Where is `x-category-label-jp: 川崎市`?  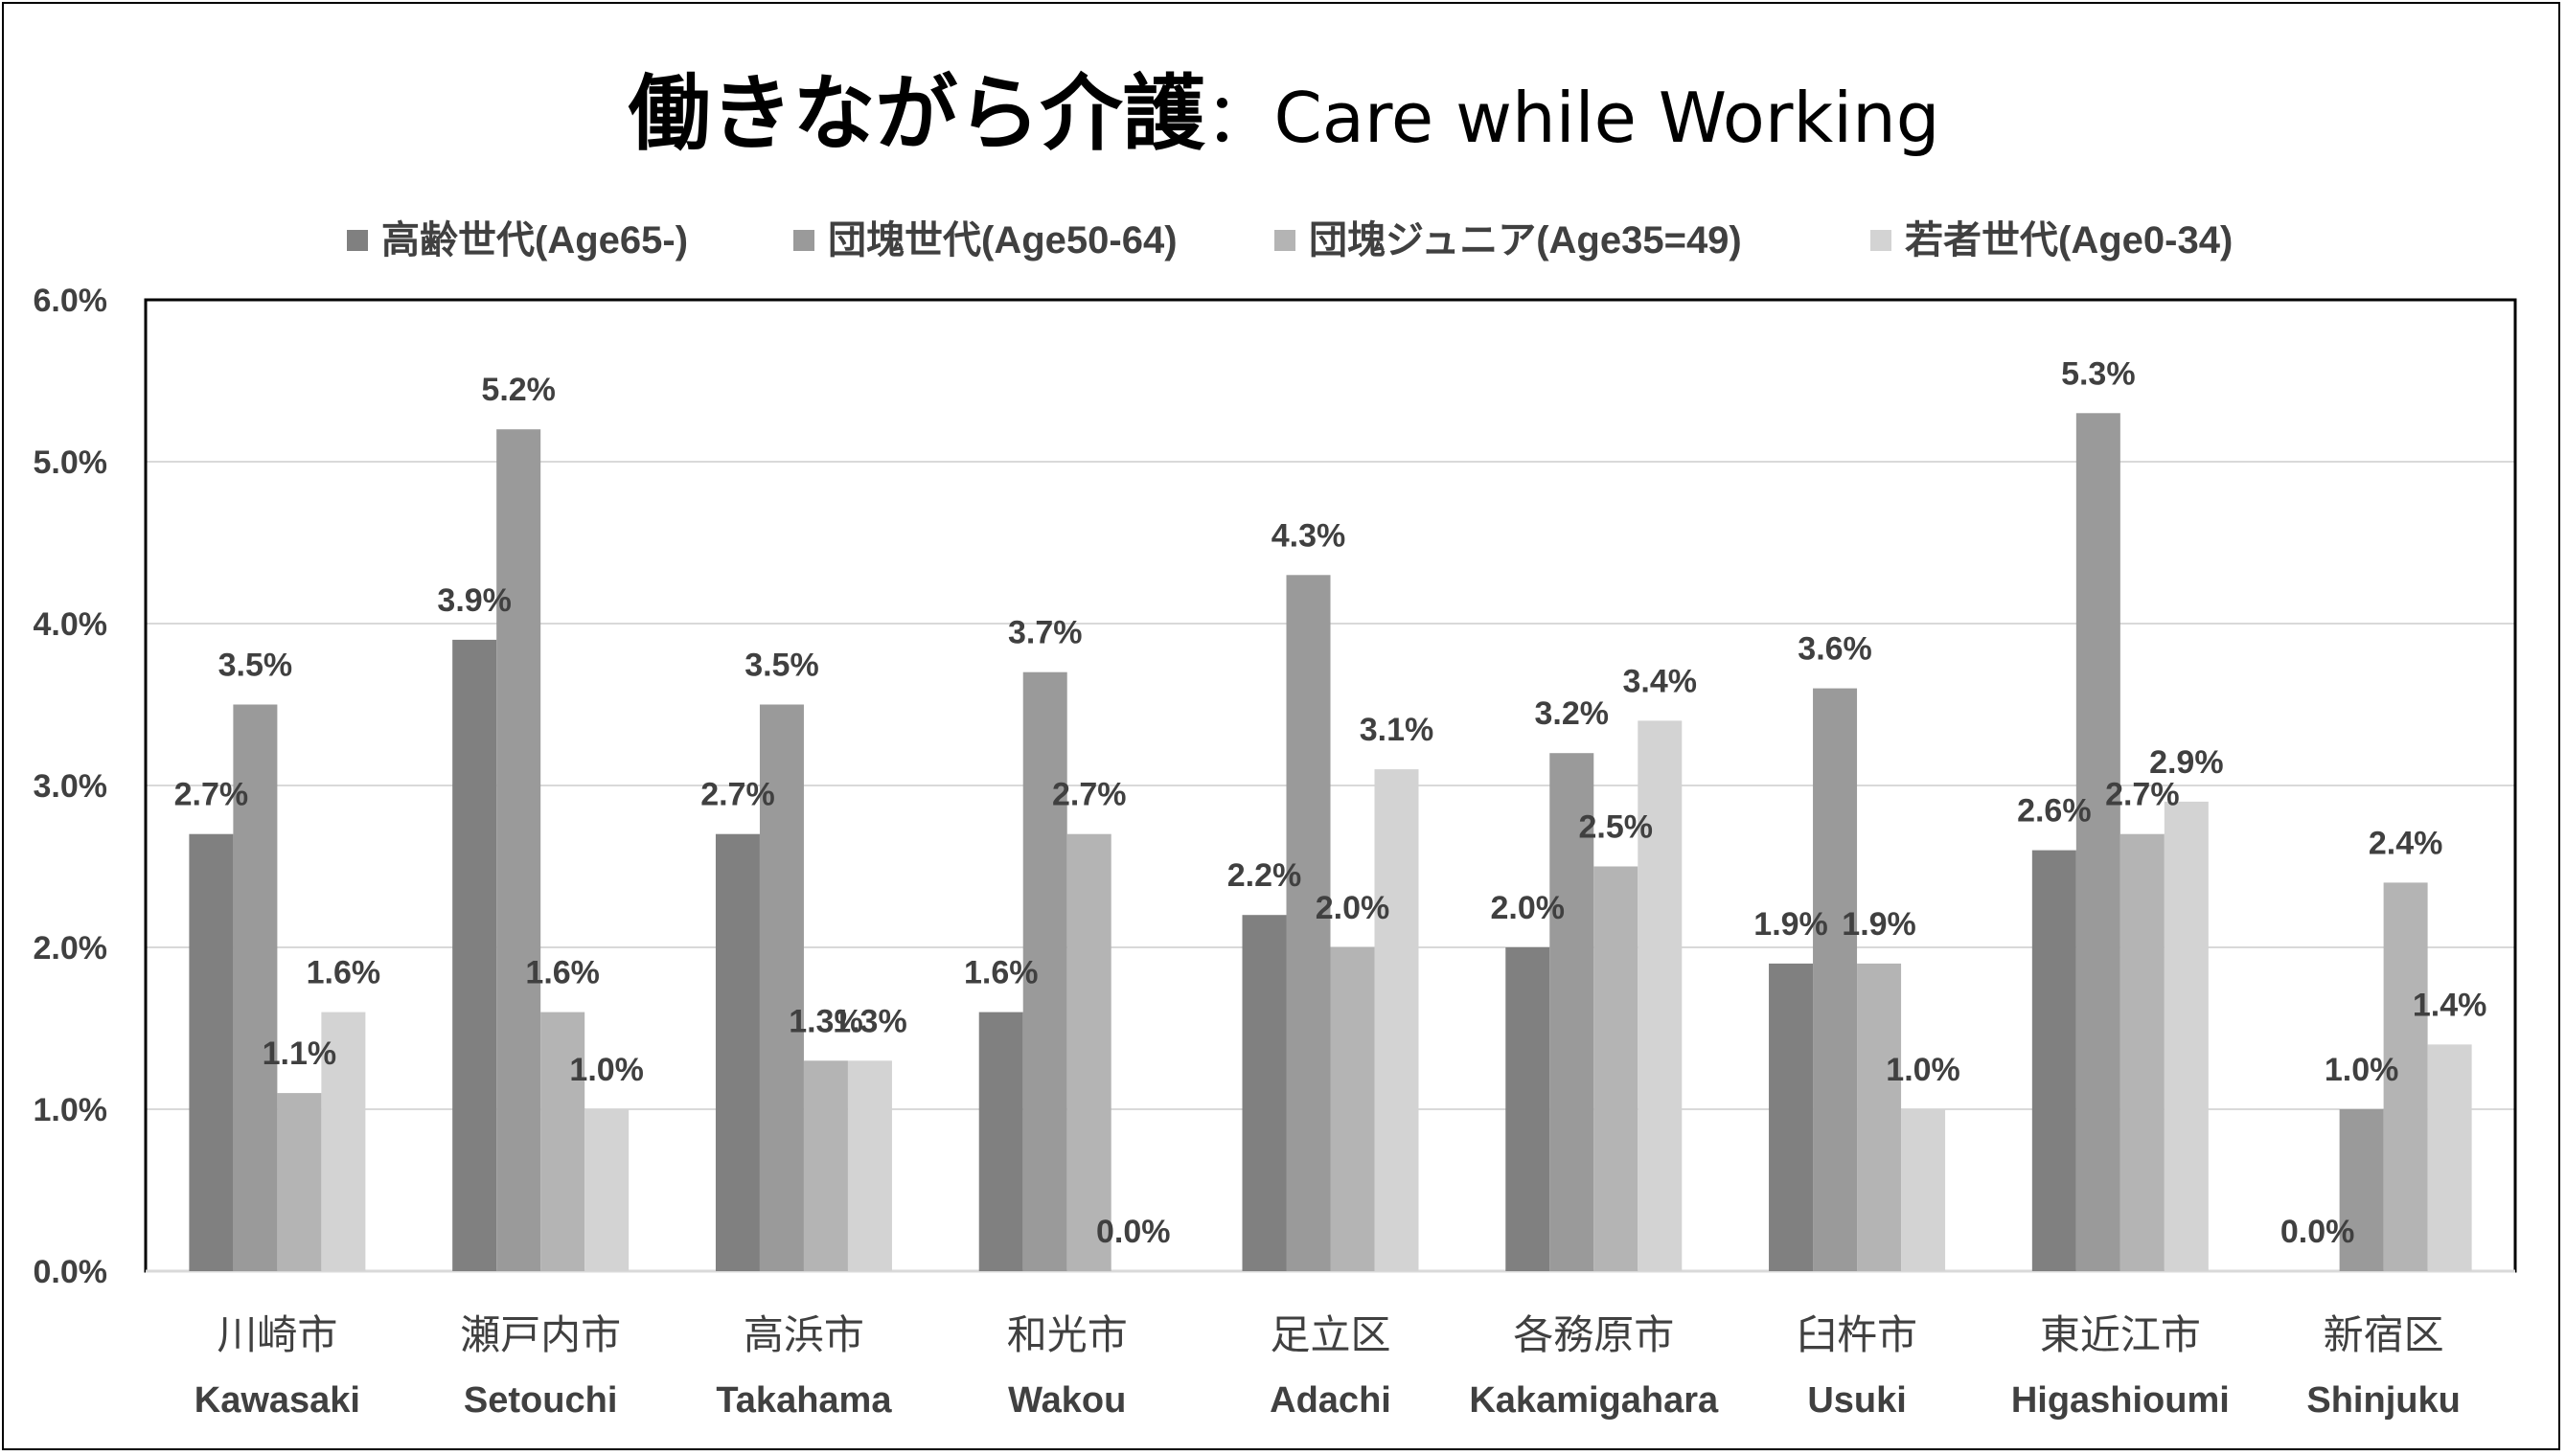 x-category-label-jp: 川崎市 is located at coordinates (277, 1335).